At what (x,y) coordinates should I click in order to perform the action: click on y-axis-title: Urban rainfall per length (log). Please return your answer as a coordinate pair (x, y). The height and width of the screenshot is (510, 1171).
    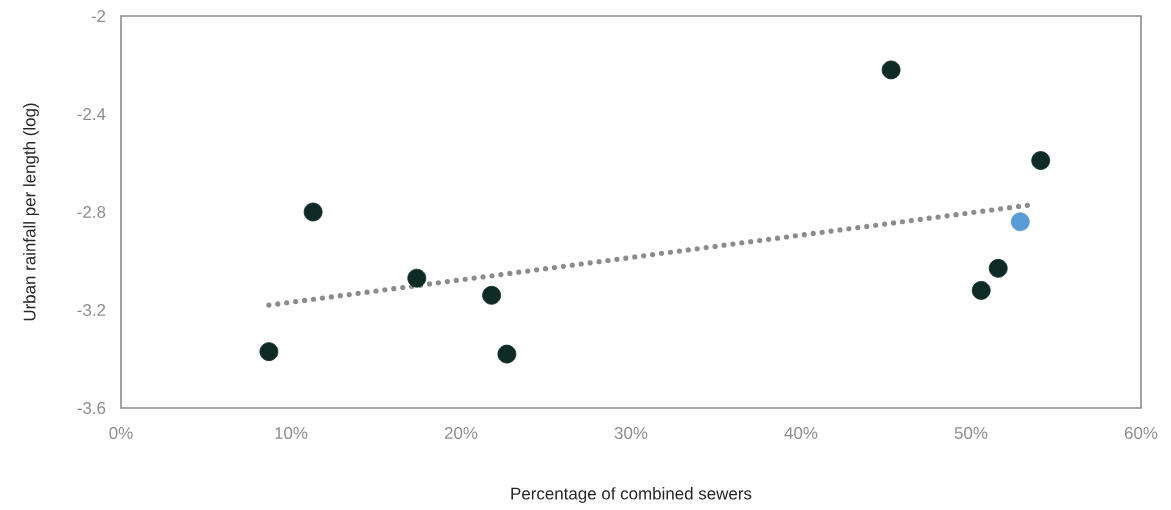
    Looking at the image, I should click on (31, 212).